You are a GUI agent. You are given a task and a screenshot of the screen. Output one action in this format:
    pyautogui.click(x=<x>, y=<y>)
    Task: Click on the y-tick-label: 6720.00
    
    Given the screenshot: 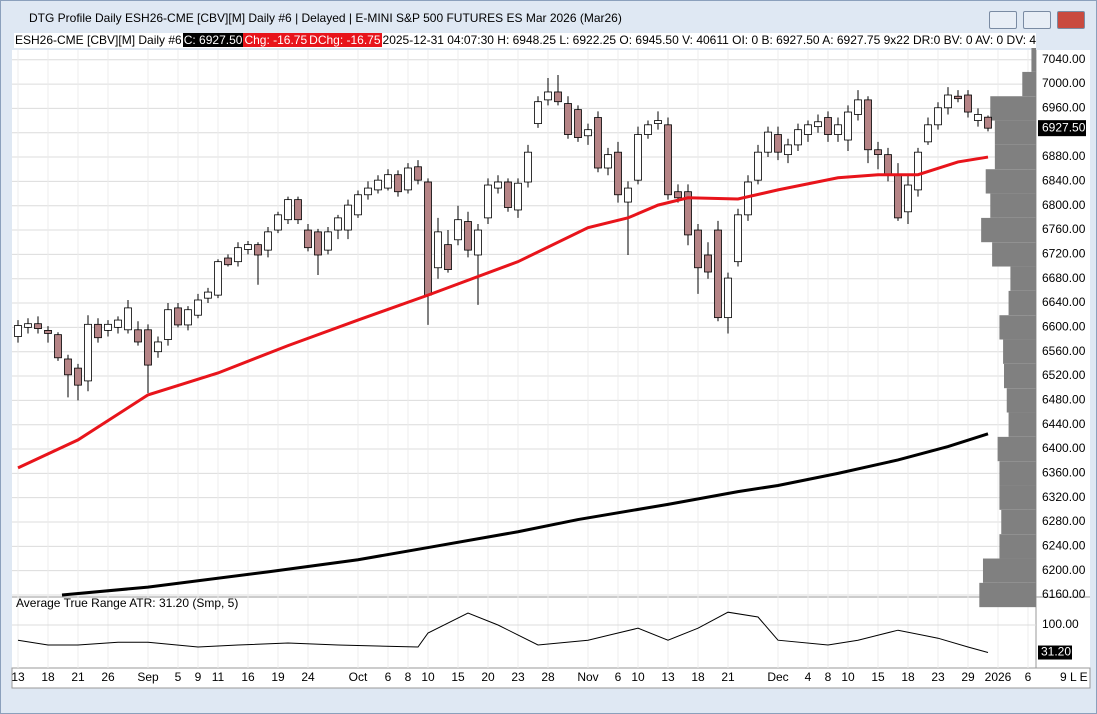 What is the action you would take?
    pyautogui.click(x=1064, y=254)
    